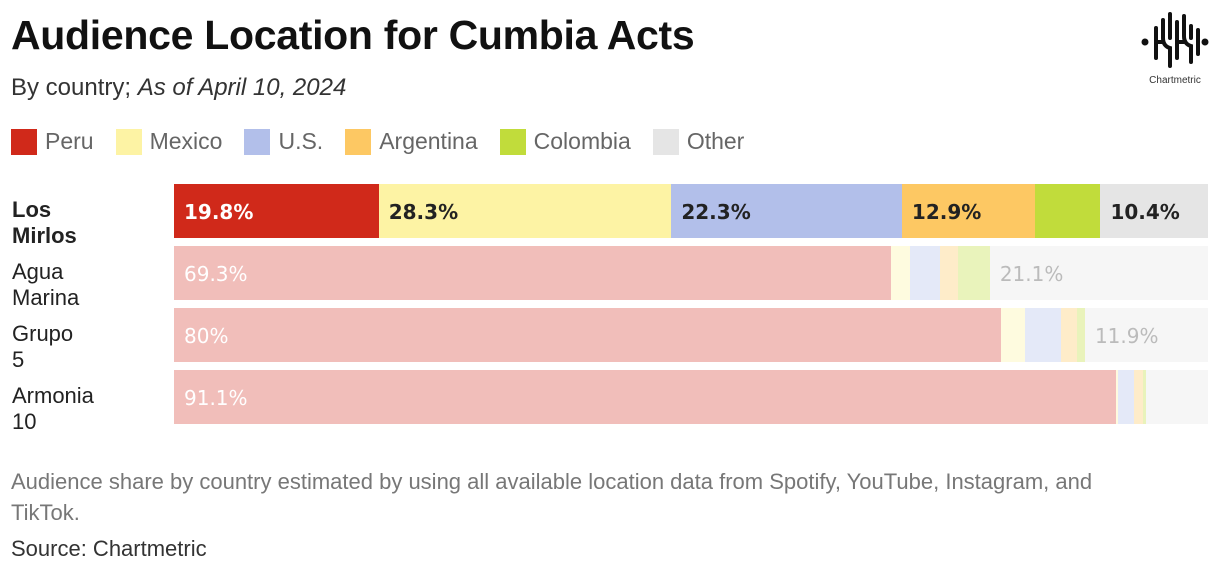  I want to click on chart-subtitle: By country; As of April 10, 2024, so click(178, 88).